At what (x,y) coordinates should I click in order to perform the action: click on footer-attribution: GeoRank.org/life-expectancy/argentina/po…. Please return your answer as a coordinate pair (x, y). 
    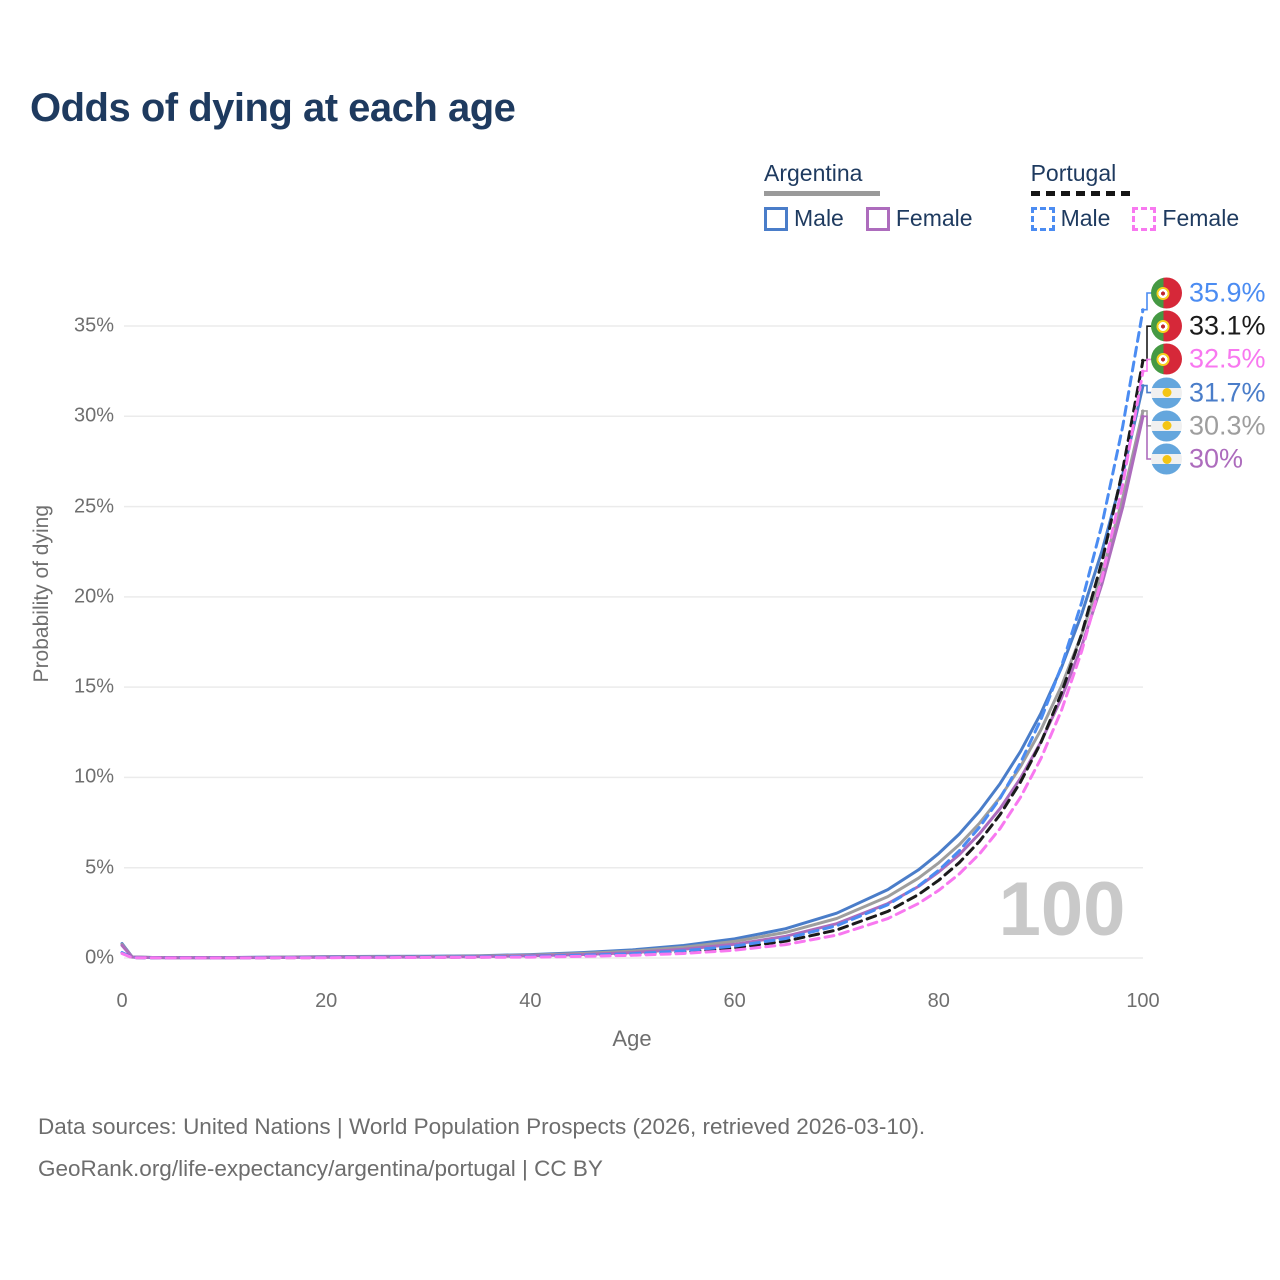
    Looking at the image, I should click on (320, 1168).